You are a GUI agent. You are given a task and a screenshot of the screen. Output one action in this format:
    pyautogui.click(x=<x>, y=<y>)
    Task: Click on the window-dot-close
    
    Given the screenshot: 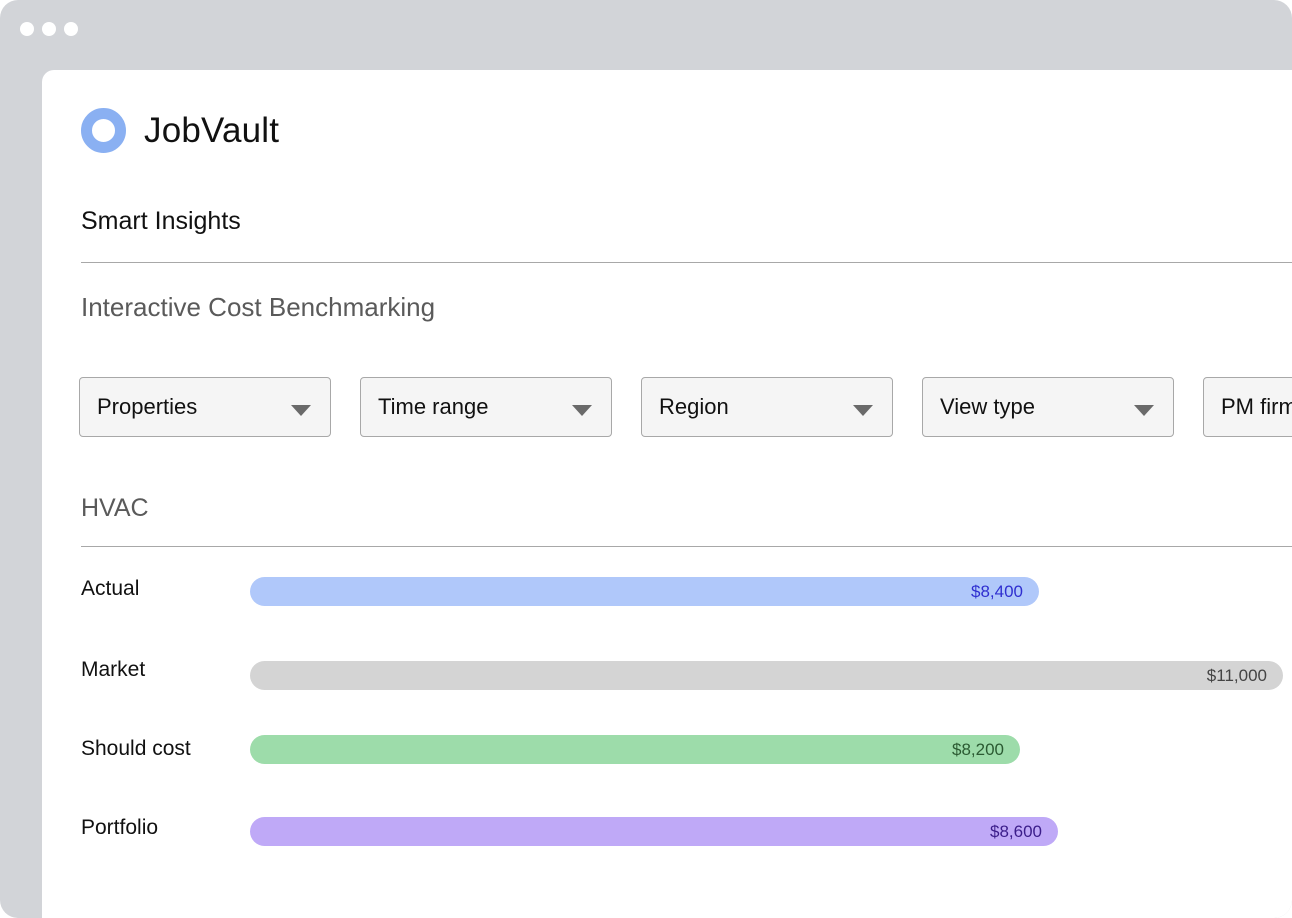 What is the action you would take?
    pyautogui.click(x=27, y=29)
    